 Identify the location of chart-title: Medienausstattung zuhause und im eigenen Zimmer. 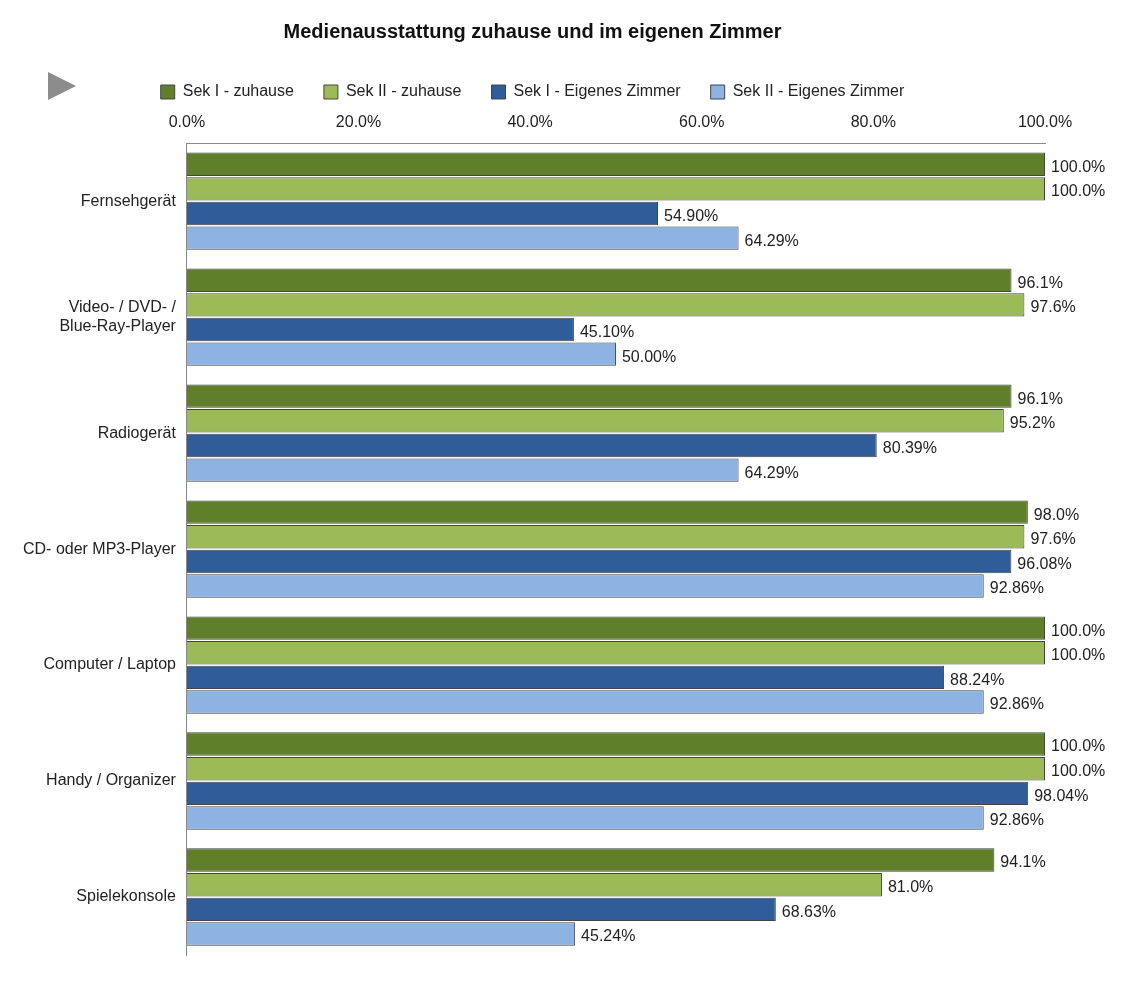
(532, 30).